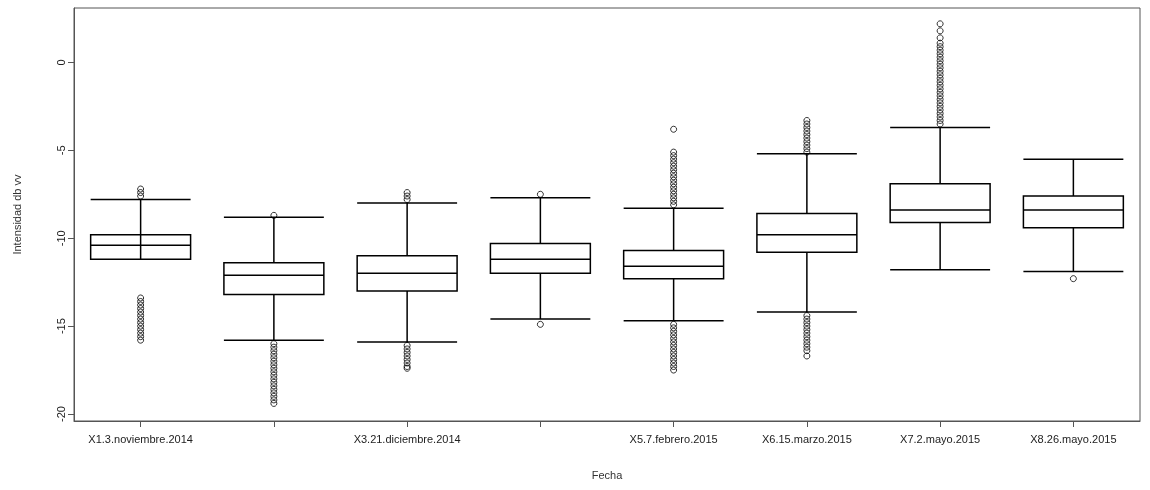 Image resolution: width=1150 pixels, height=490 pixels. What do you see at coordinates (140, 438) in the screenshot?
I see `x-tick-label: X1.3.noviembre.2014` at bounding box center [140, 438].